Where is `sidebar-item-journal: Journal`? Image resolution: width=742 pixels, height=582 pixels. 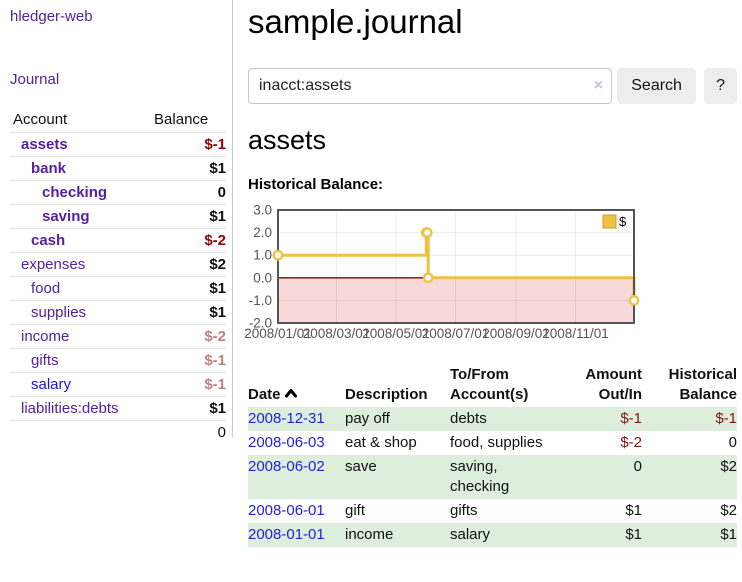
sidebar-item-journal: Journal is located at coordinates (35, 79).